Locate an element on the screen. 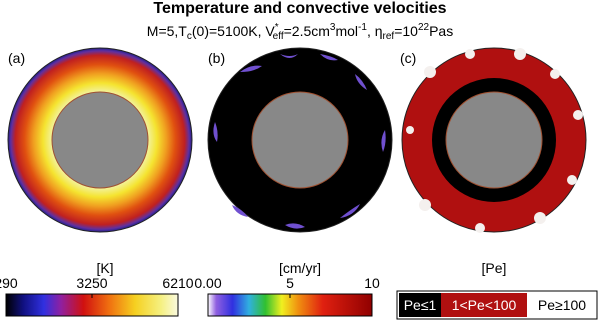 This screenshot has width=600, height=321. panel-label: (c) is located at coordinates (408, 58).